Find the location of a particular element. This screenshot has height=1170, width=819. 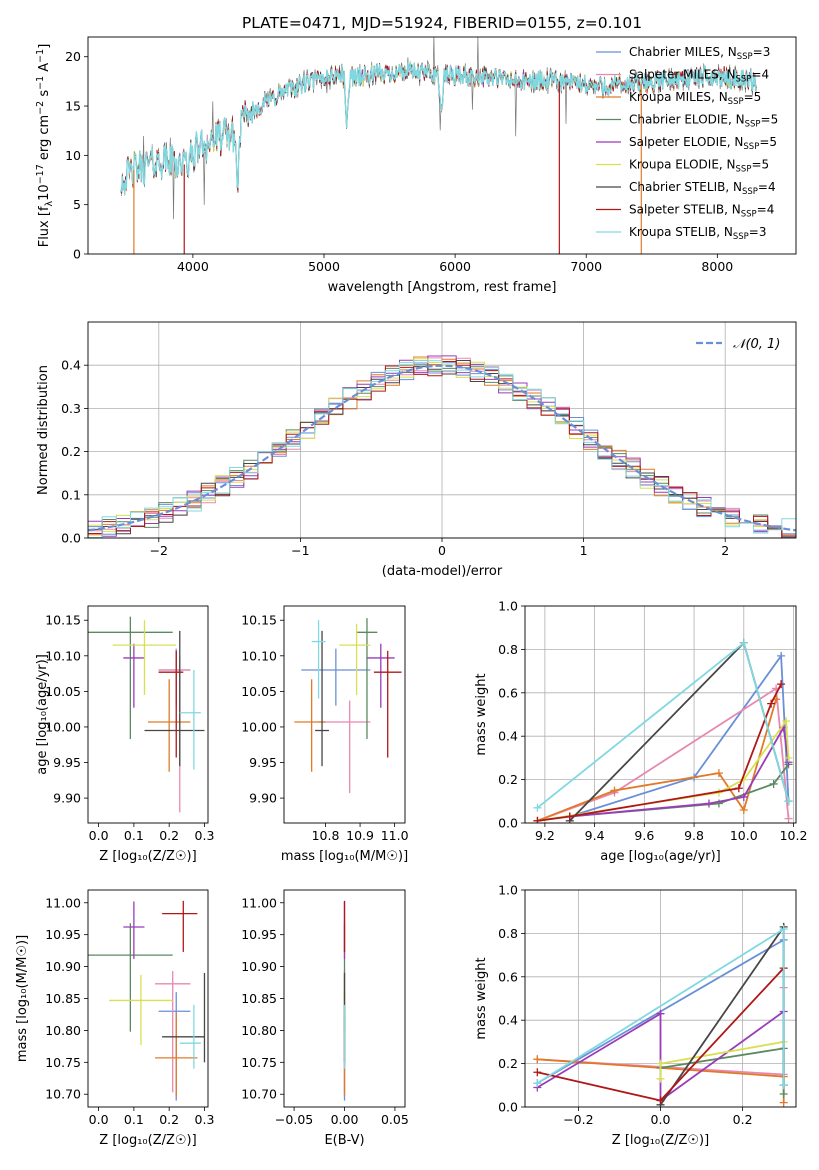

residual-histogram-line is located at coordinates (442, 449).